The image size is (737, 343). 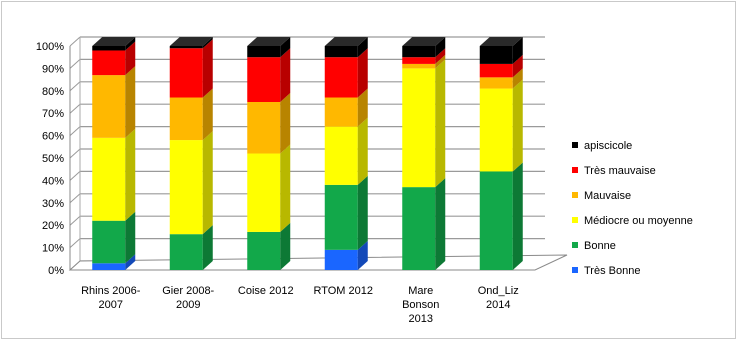 What do you see at coordinates (53, 204) in the screenshot?
I see `y-tick-label: 30%` at bounding box center [53, 204].